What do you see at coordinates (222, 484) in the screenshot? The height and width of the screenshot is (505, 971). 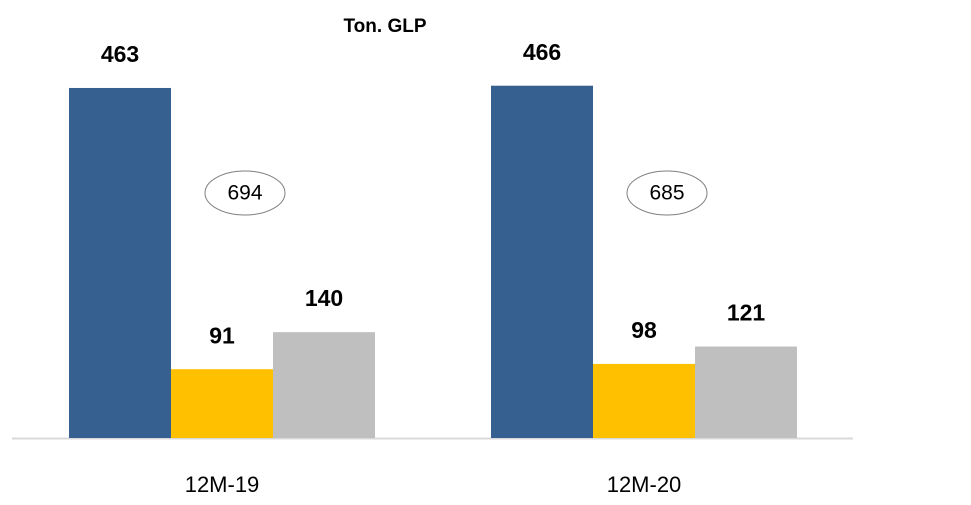 I see `x-tick-label: 12M-19` at bounding box center [222, 484].